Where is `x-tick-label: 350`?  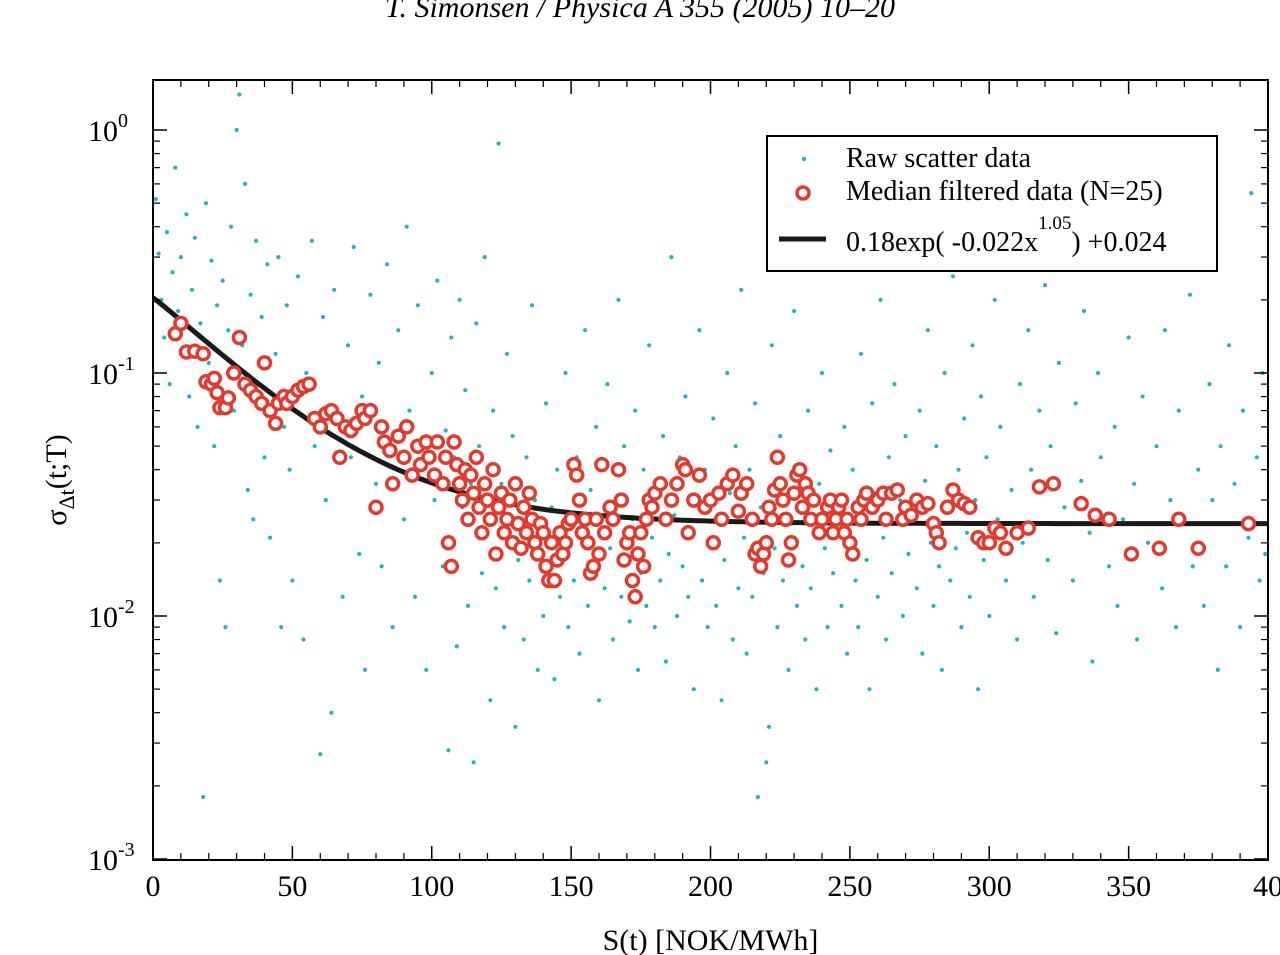
x-tick-label: 350 is located at coordinates (1128, 886).